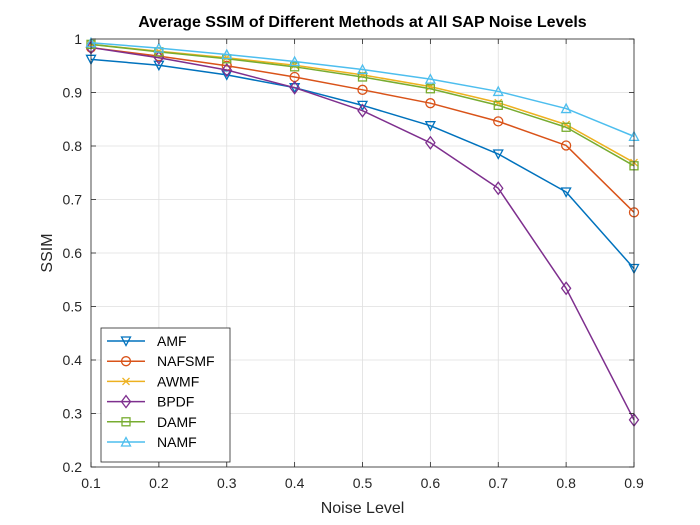 The height and width of the screenshot is (525, 700). Describe the element at coordinates (126, 441) in the screenshot. I see `legend-marker-namf` at that location.